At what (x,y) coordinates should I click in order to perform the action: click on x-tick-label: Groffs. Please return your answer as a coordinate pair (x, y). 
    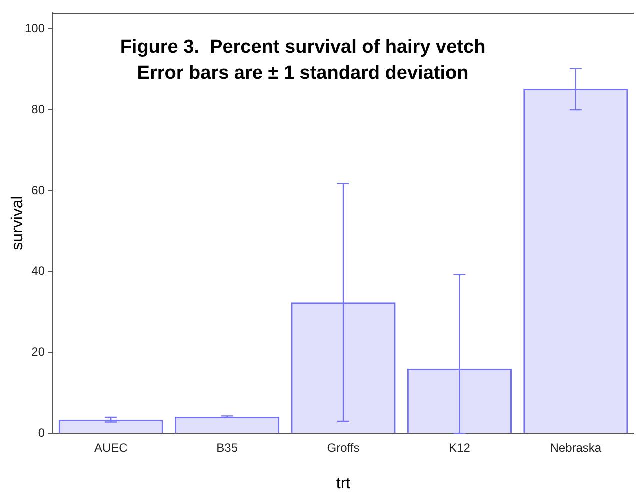
    Looking at the image, I should click on (343, 448).